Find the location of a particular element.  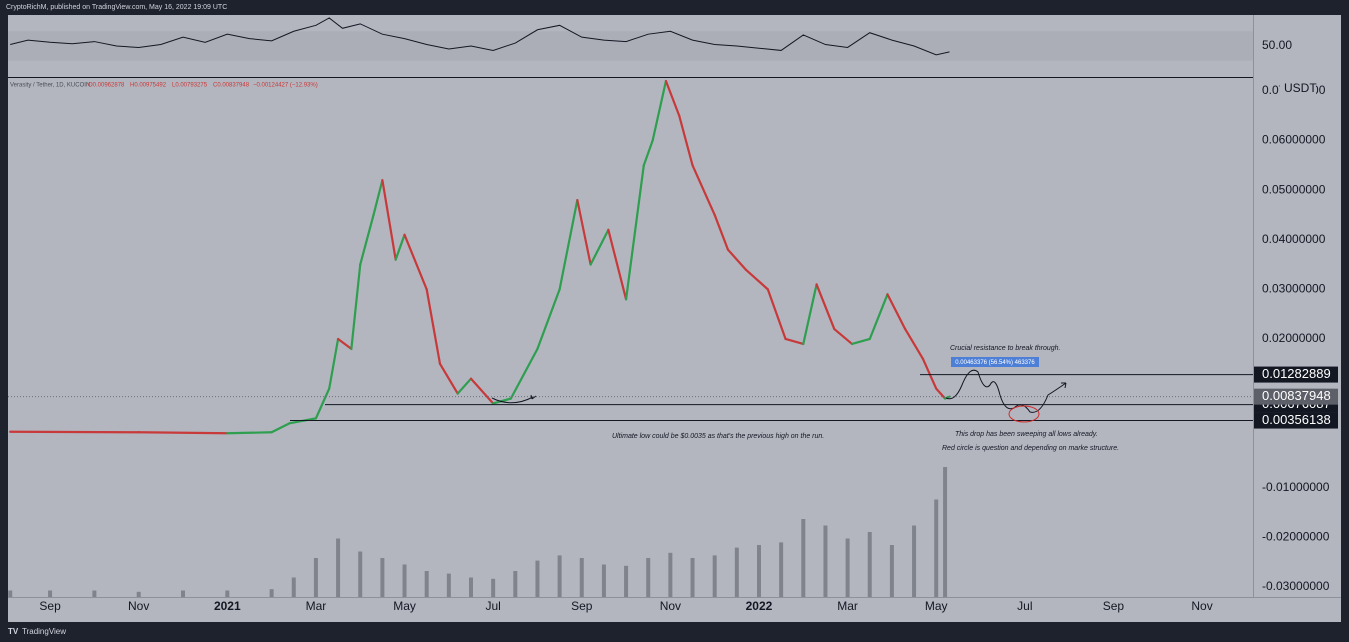

y-tick-label: -0.02000000 is located at coordinates (1296, 537).